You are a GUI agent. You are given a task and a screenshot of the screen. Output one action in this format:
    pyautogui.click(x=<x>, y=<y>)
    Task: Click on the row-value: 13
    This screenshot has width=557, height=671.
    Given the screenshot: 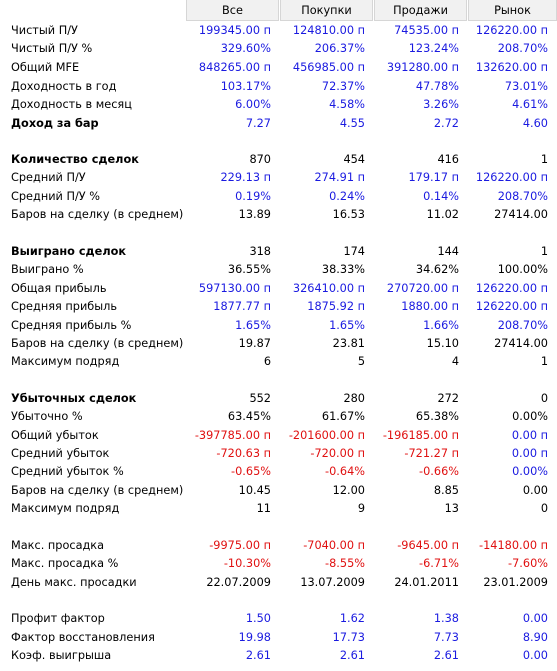 What is the action you would take?
    pyautogui.click(x=451, y=508)
    